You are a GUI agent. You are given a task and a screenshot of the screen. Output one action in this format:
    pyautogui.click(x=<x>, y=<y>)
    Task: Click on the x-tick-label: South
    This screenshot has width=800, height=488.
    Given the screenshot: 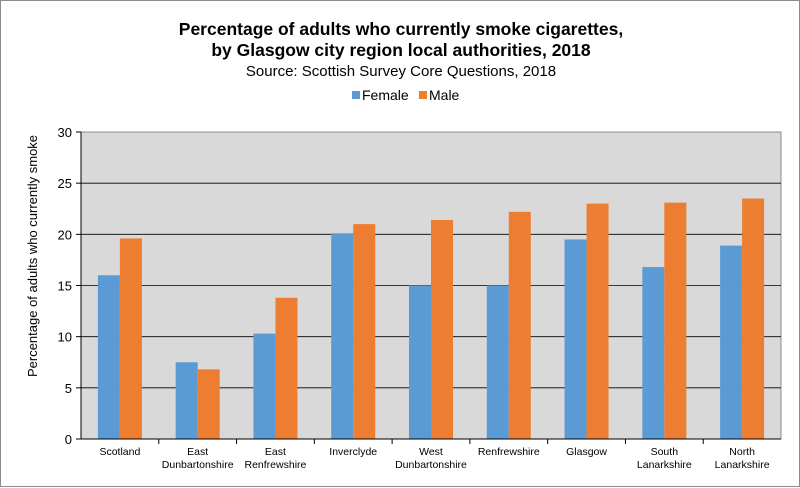 What is the action you would take?
    pyautogui.click(x=665, y=452)
    